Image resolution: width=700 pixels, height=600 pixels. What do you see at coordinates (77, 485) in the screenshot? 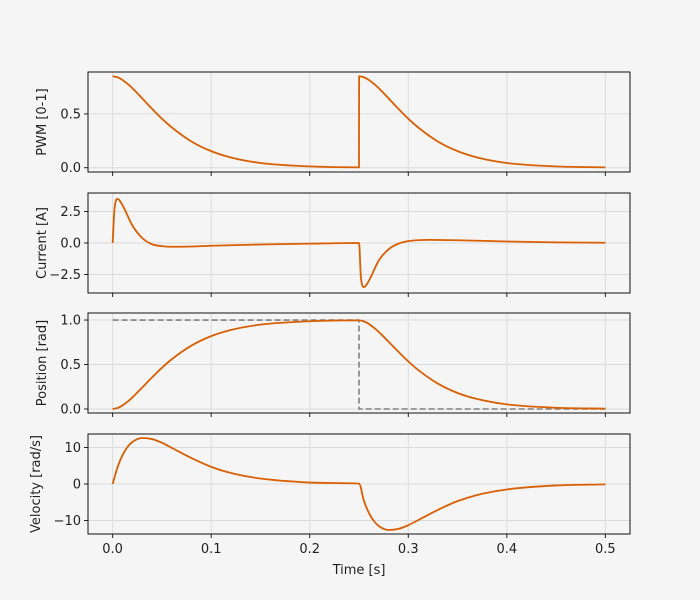
I see `y-tick-label: 0` at bounding box center [77, 485].